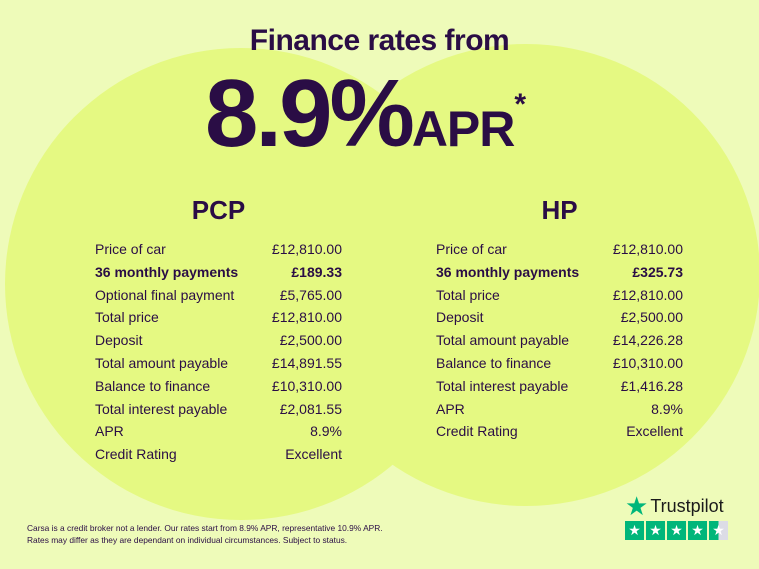 This screenshot has height=569, width=759. I want to click on pcp-title: PCP, so click(218, 210).